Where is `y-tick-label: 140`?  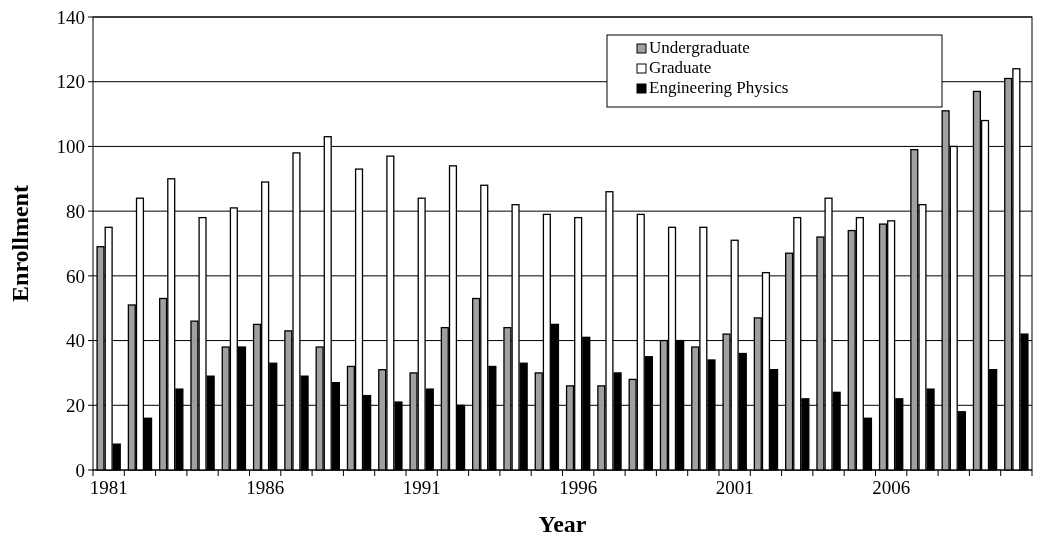
y-tick-label: 140 is located at coordinates (70, 17).